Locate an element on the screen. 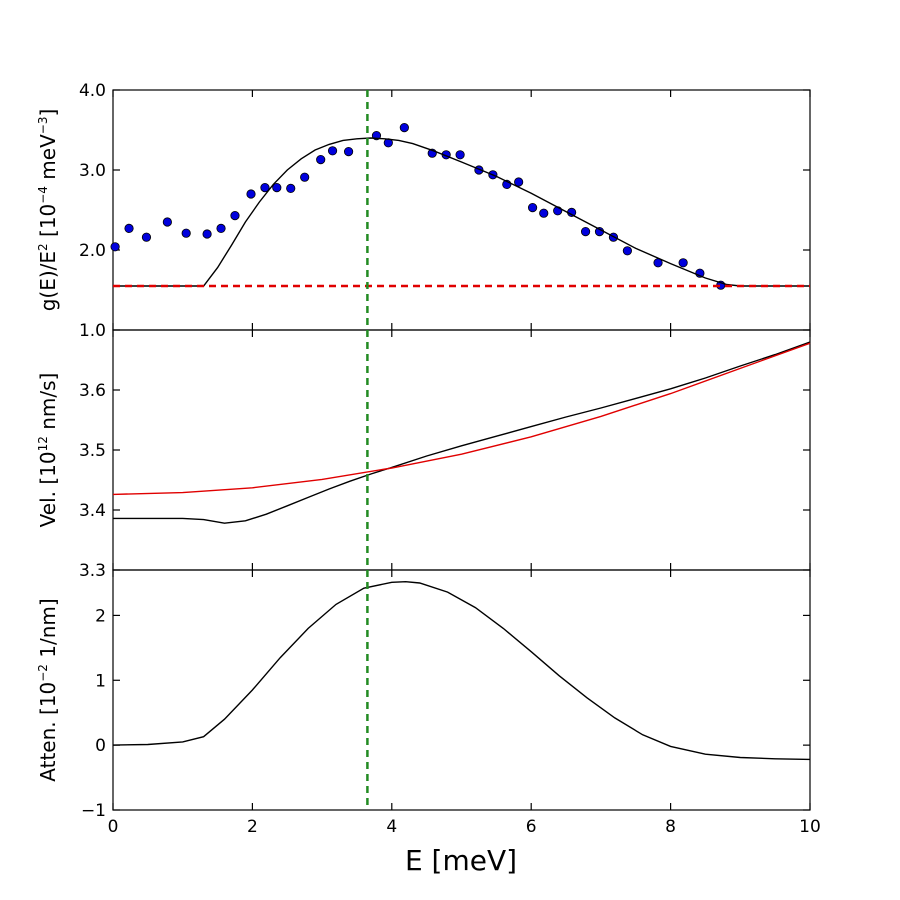  panel-dos-ytick-label: 3.0 is located at coordinates (92, 171).